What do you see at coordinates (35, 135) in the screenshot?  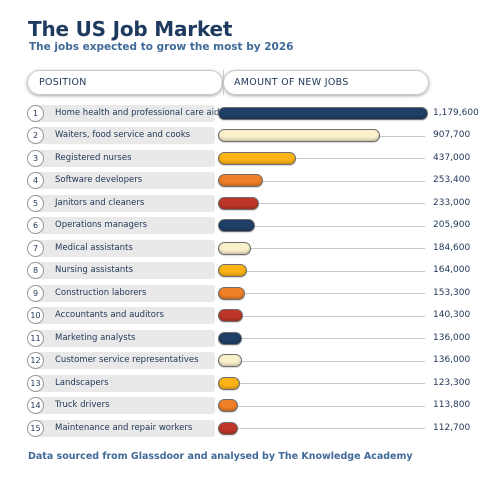 I see `rank-number: 2` at bounding box center [35, 135].